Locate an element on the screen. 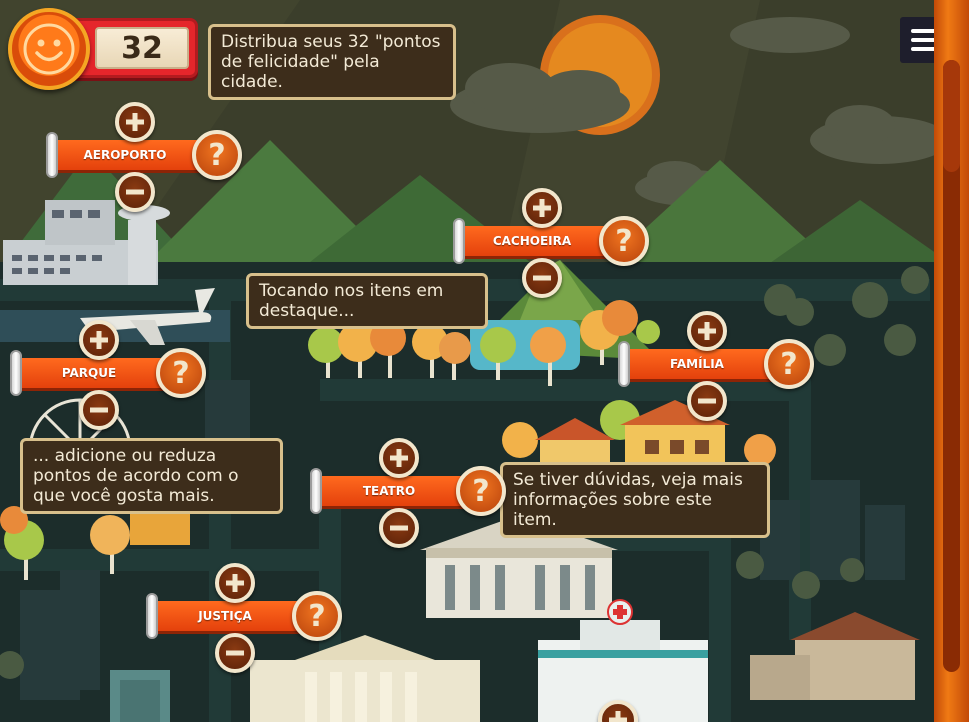 The image size is (969, 722). scrollbar-groove is located at coordinates (951, 366).